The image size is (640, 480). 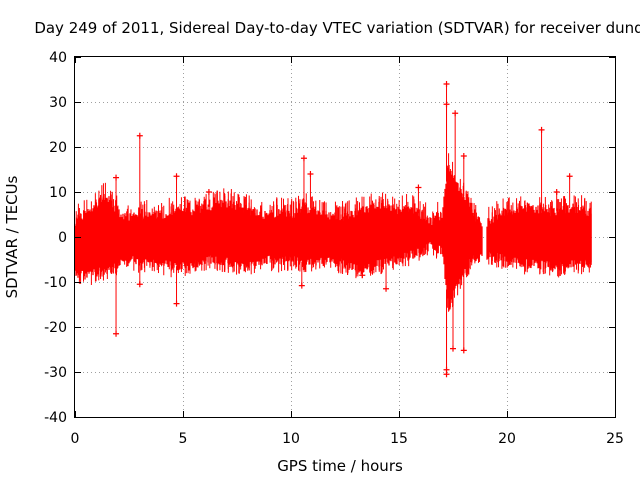 What do you see at coordinates (291, 439) in the screenshot?
I see `x-tick-label: 10` at bounding box center [291, 439].